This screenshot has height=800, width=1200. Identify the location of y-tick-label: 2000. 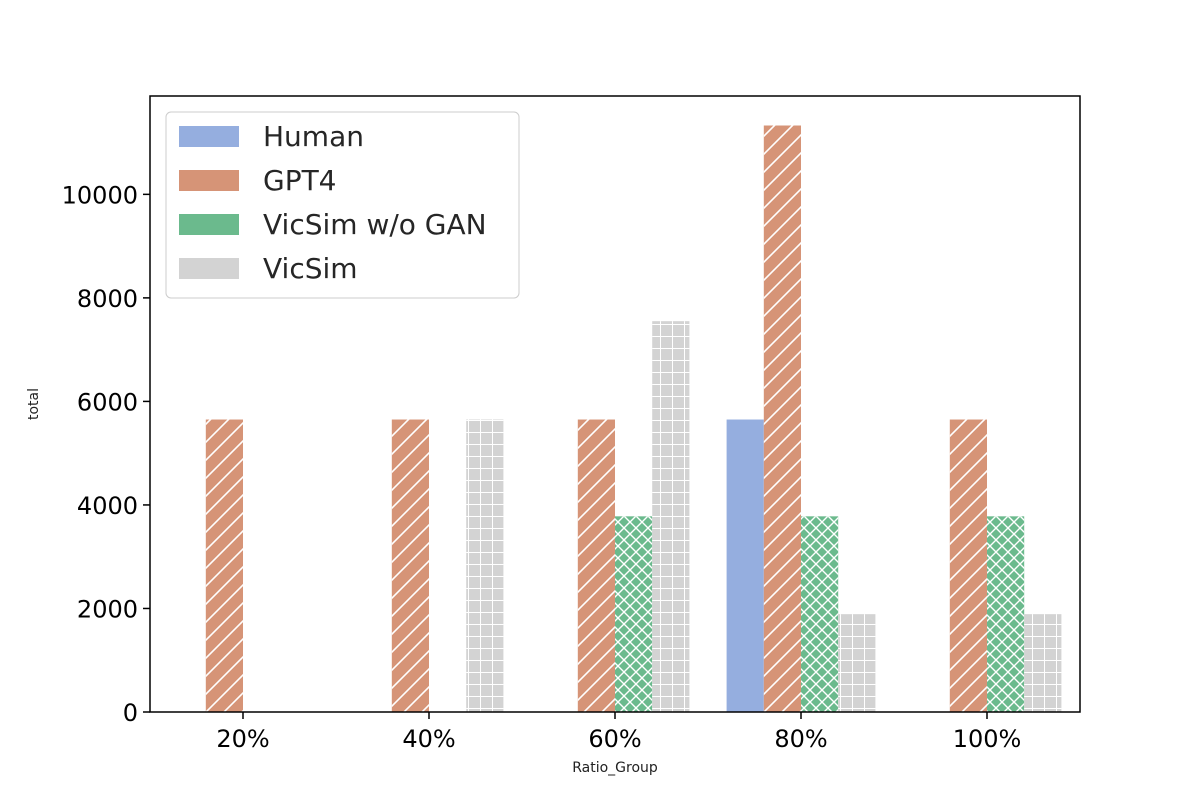
(107, 609).